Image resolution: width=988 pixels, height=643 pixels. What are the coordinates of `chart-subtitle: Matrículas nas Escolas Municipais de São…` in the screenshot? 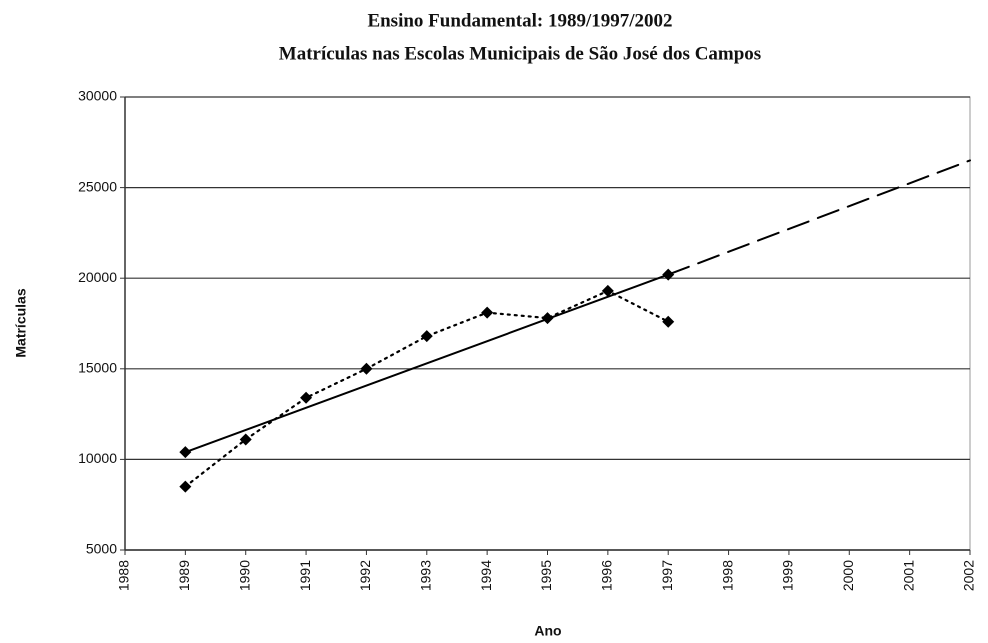 It's located at (520, 53).